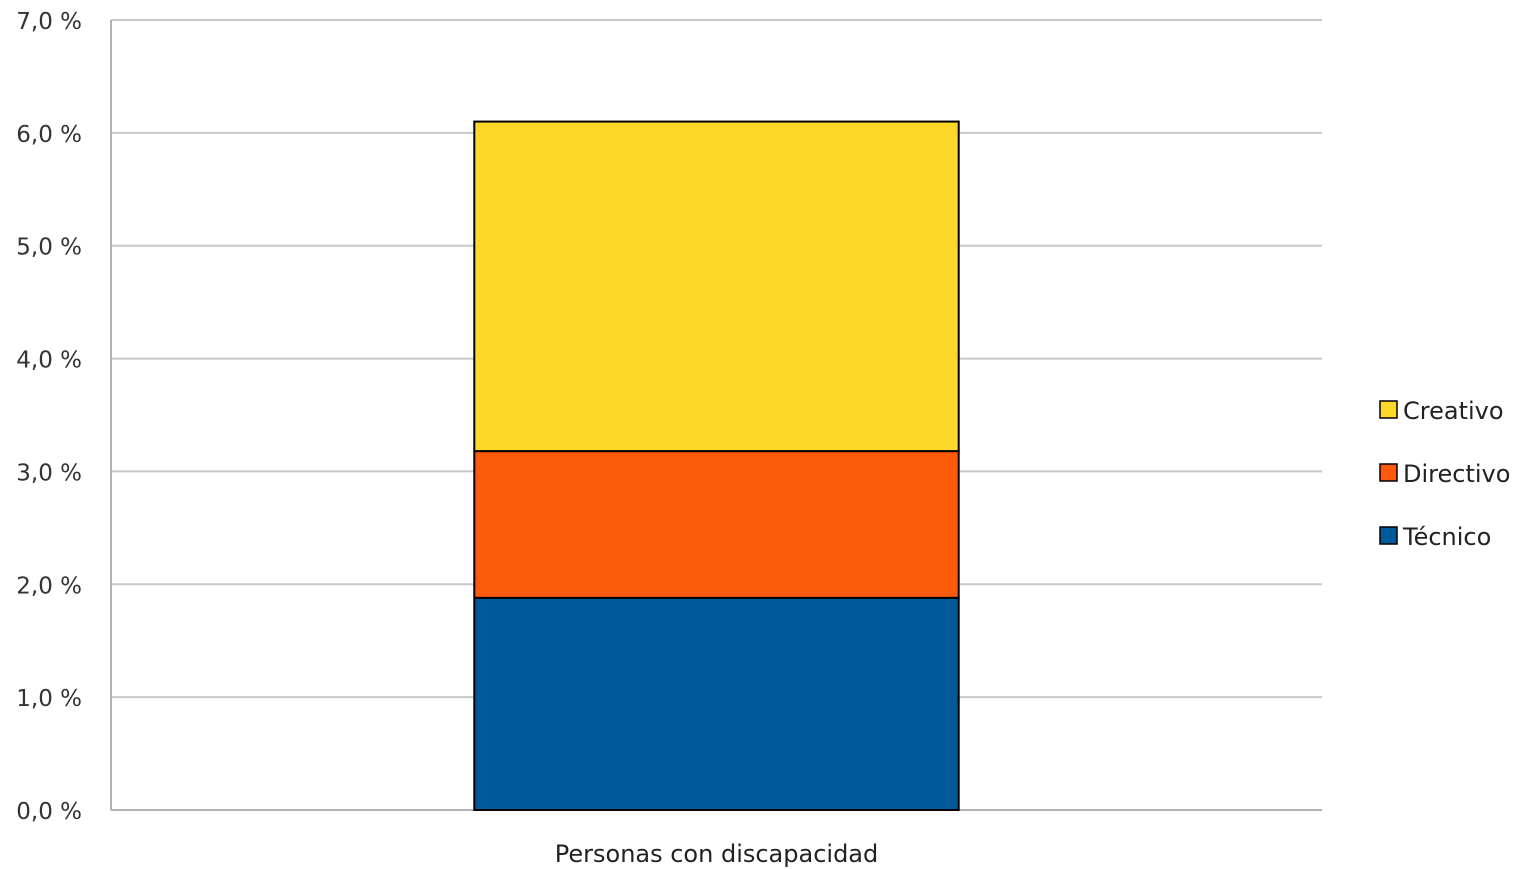 The image size is (1521, 869). I want to click on legend-label-creativo: Creativo, so click(1453, 411).